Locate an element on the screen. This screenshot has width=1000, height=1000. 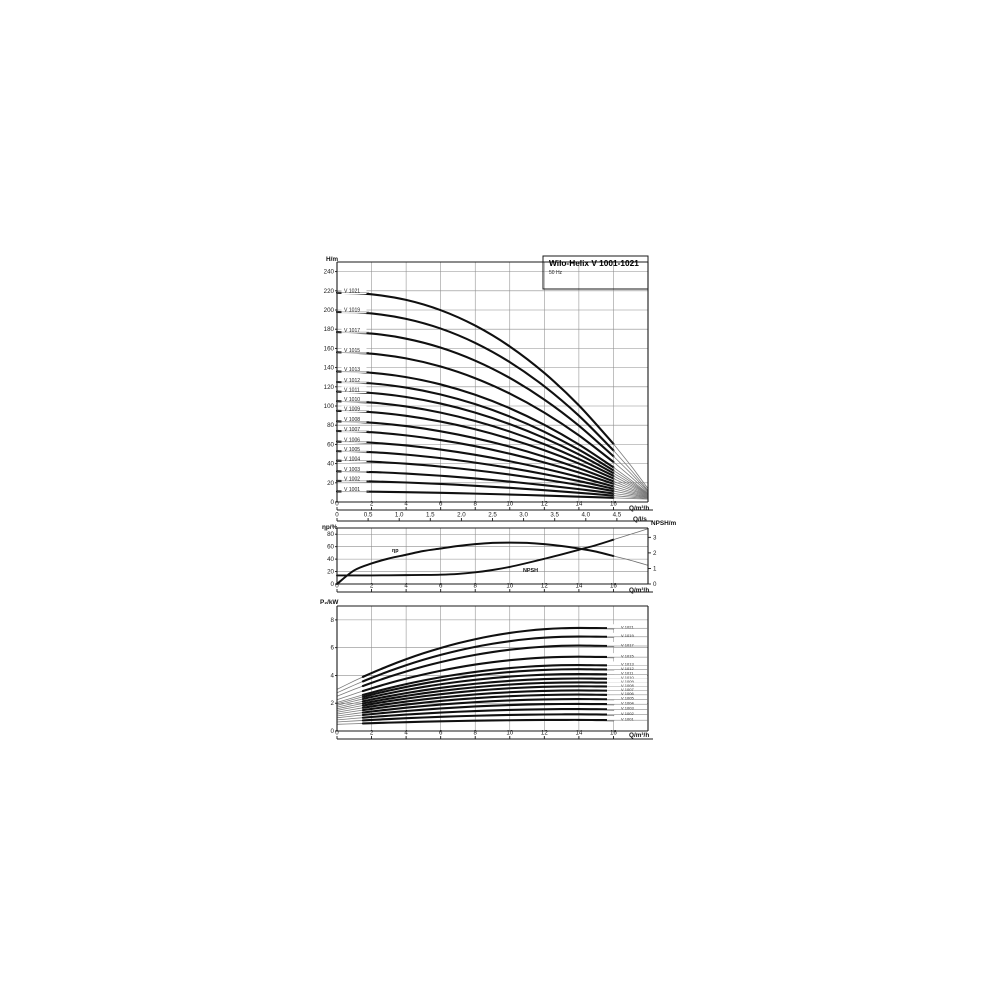
head-x2-tick-label: 1.0 is located at coordinates (399, 515).